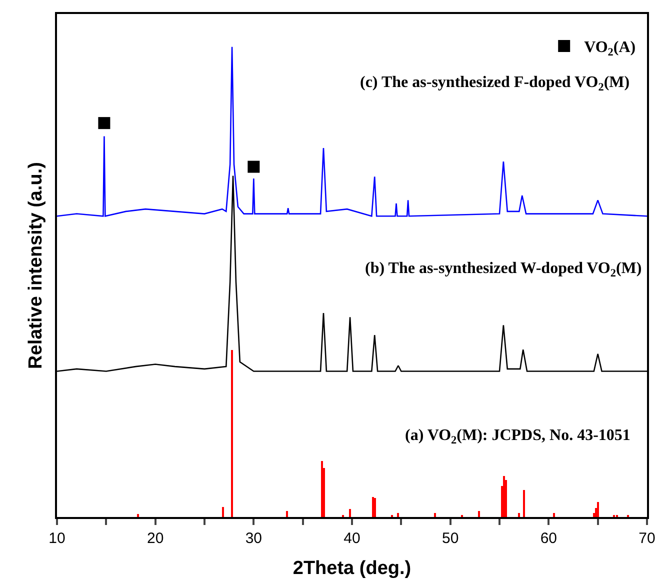  What do you see at coordinates (495, 84) in the screenshot?
I see `annotation: (c) The as-synthesized F-doped VO$_{2}$(M)` at bounding box center [495, 84].